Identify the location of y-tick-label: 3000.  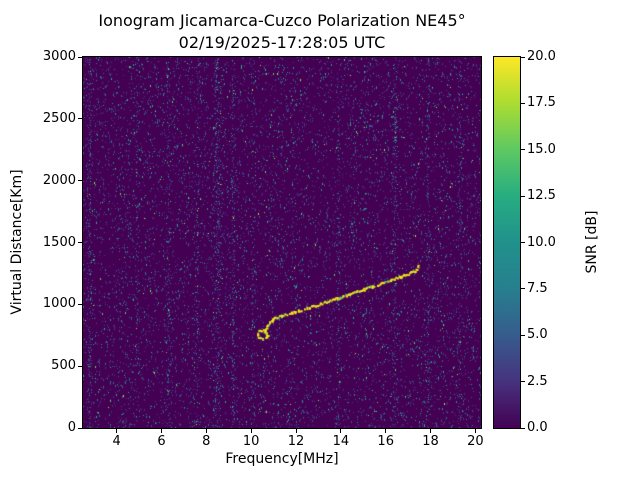
(59, 56).